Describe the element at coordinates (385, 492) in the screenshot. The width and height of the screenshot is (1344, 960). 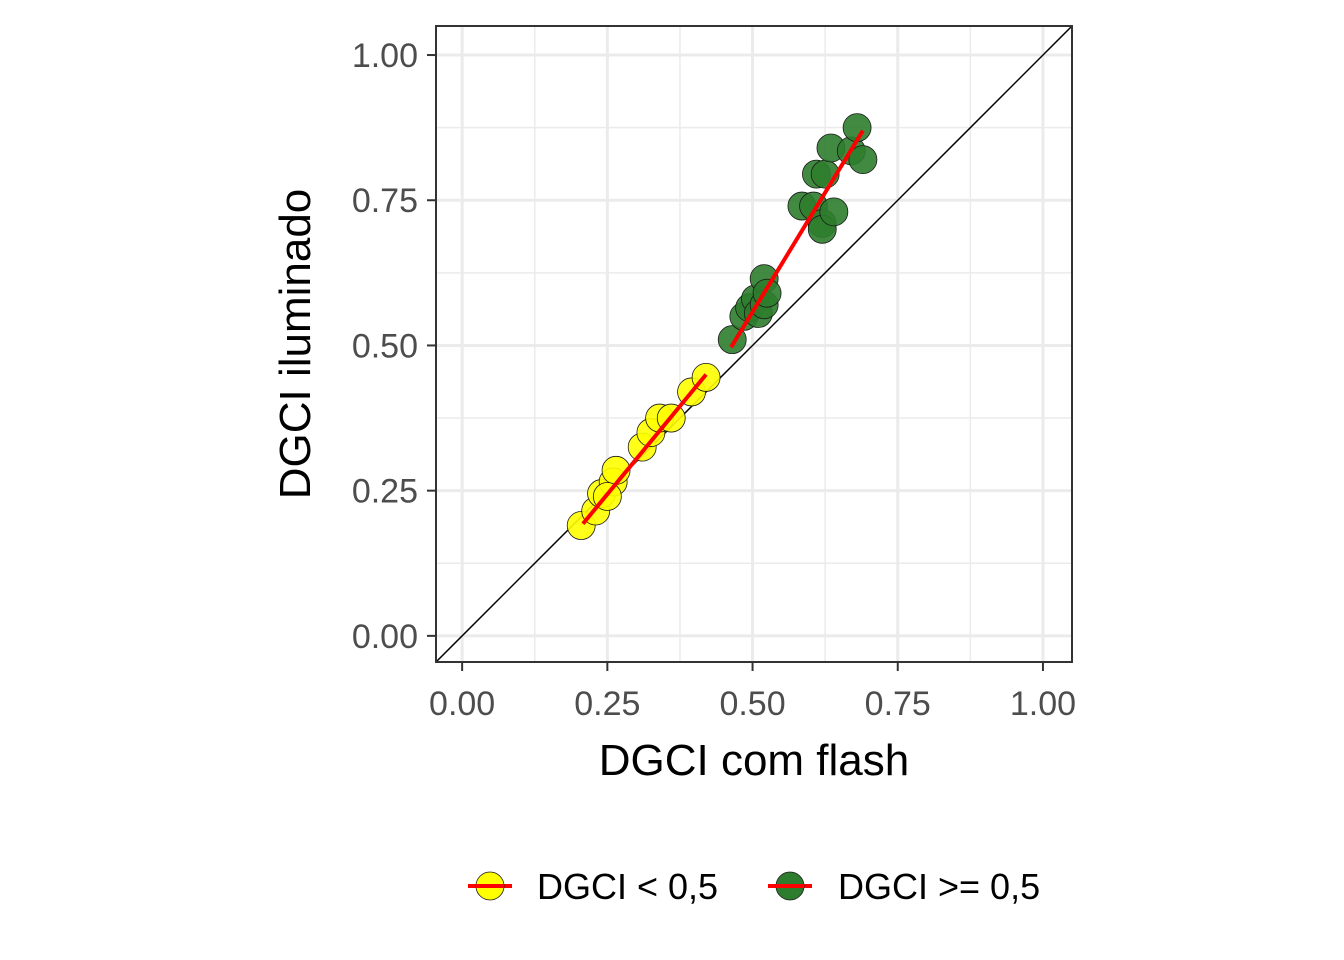
I see `y-tick-label: 0.25` at that location.